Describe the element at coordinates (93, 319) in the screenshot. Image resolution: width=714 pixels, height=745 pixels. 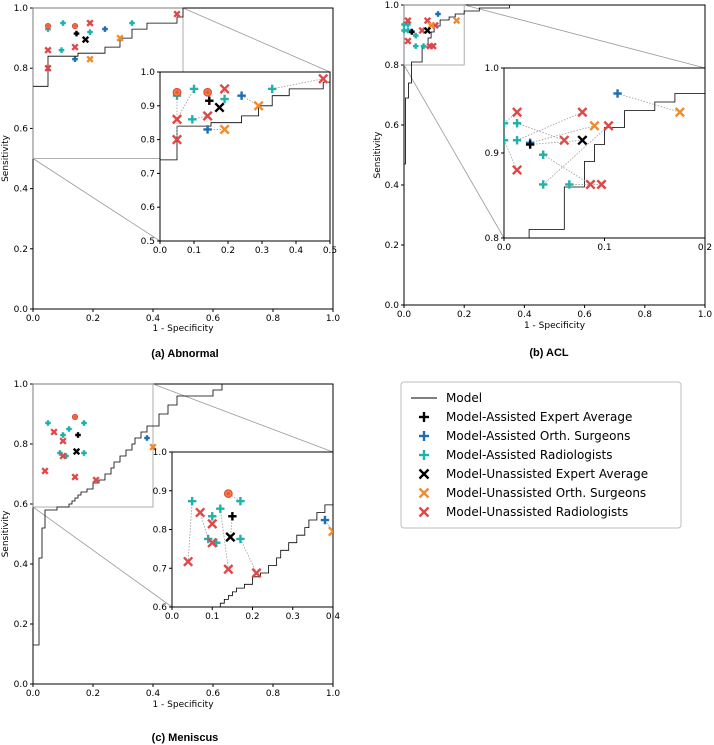
I see `abnormal-main-xtick-label-1: 0.2` at that location.